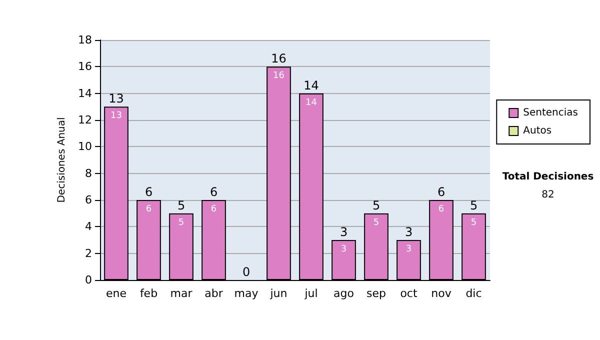 The image size is (600, 340). Describe the element at coordinates (88, 253) in the screenshot. I see `y-tick-label: 2` at that location.